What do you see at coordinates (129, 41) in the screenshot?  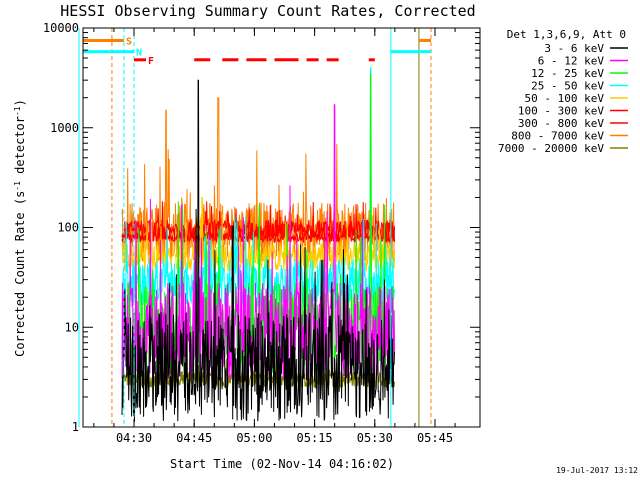 I see `flag-label: S` at bounding box center [129, 41].